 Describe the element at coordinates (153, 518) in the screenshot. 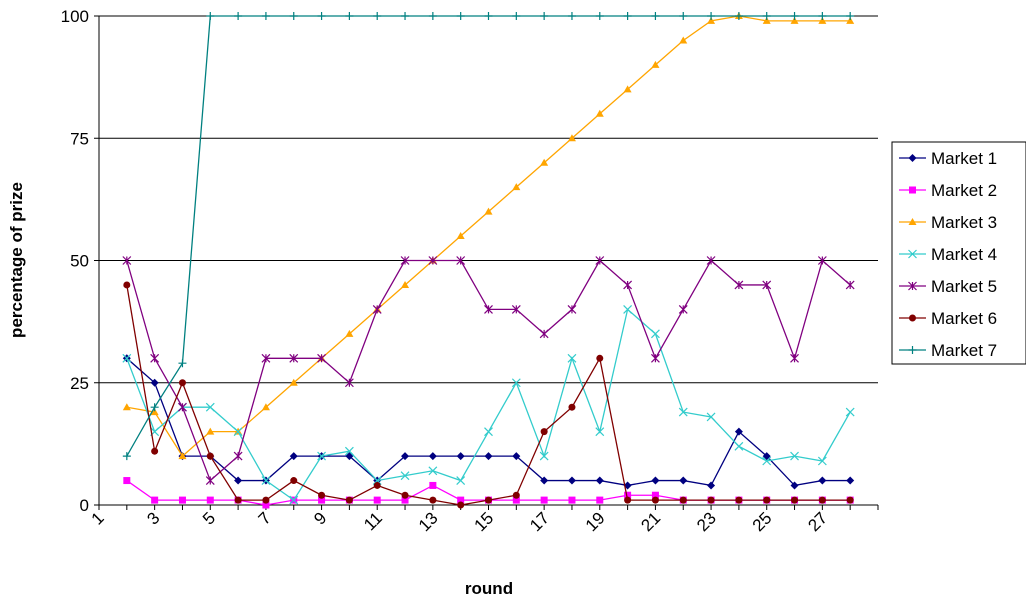

I see `x-tick-label: 3` at that location.